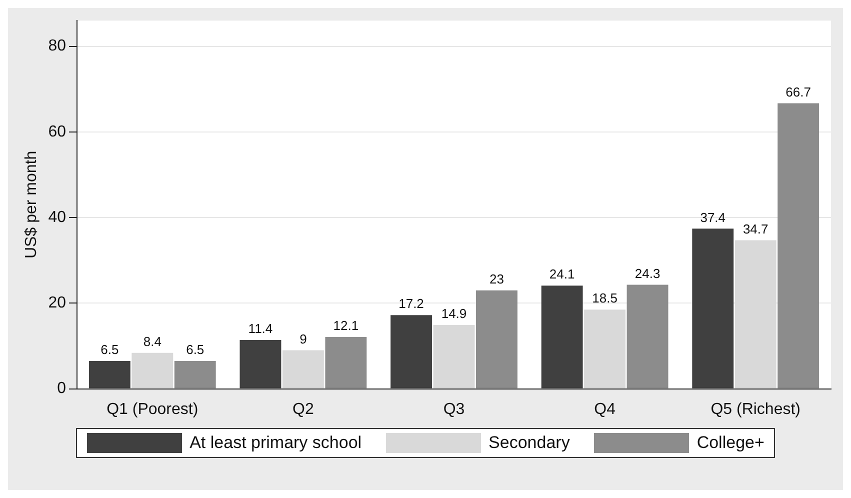 This screenshot has width=851, height=498. Describe the element at coordinates (152, 341) in the screenshot. I see `data-label: 8.4` at that location.